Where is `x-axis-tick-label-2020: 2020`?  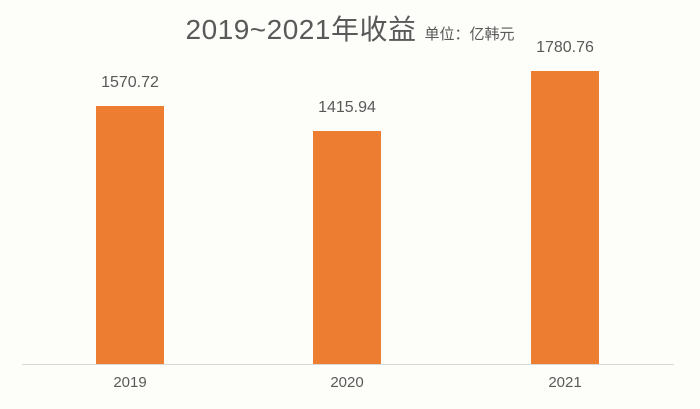 x-axis-tick-label-2020: 2020 is located at coordinates (347, 382).